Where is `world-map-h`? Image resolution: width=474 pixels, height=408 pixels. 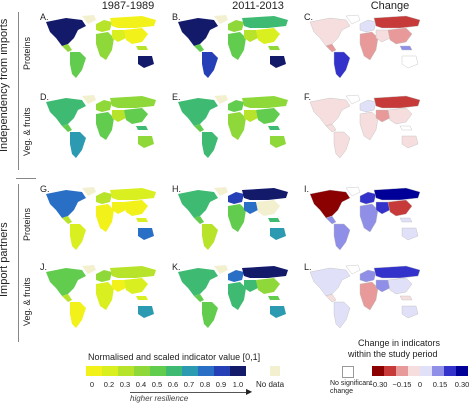 world-map-h is located at coordinates (233, 218).